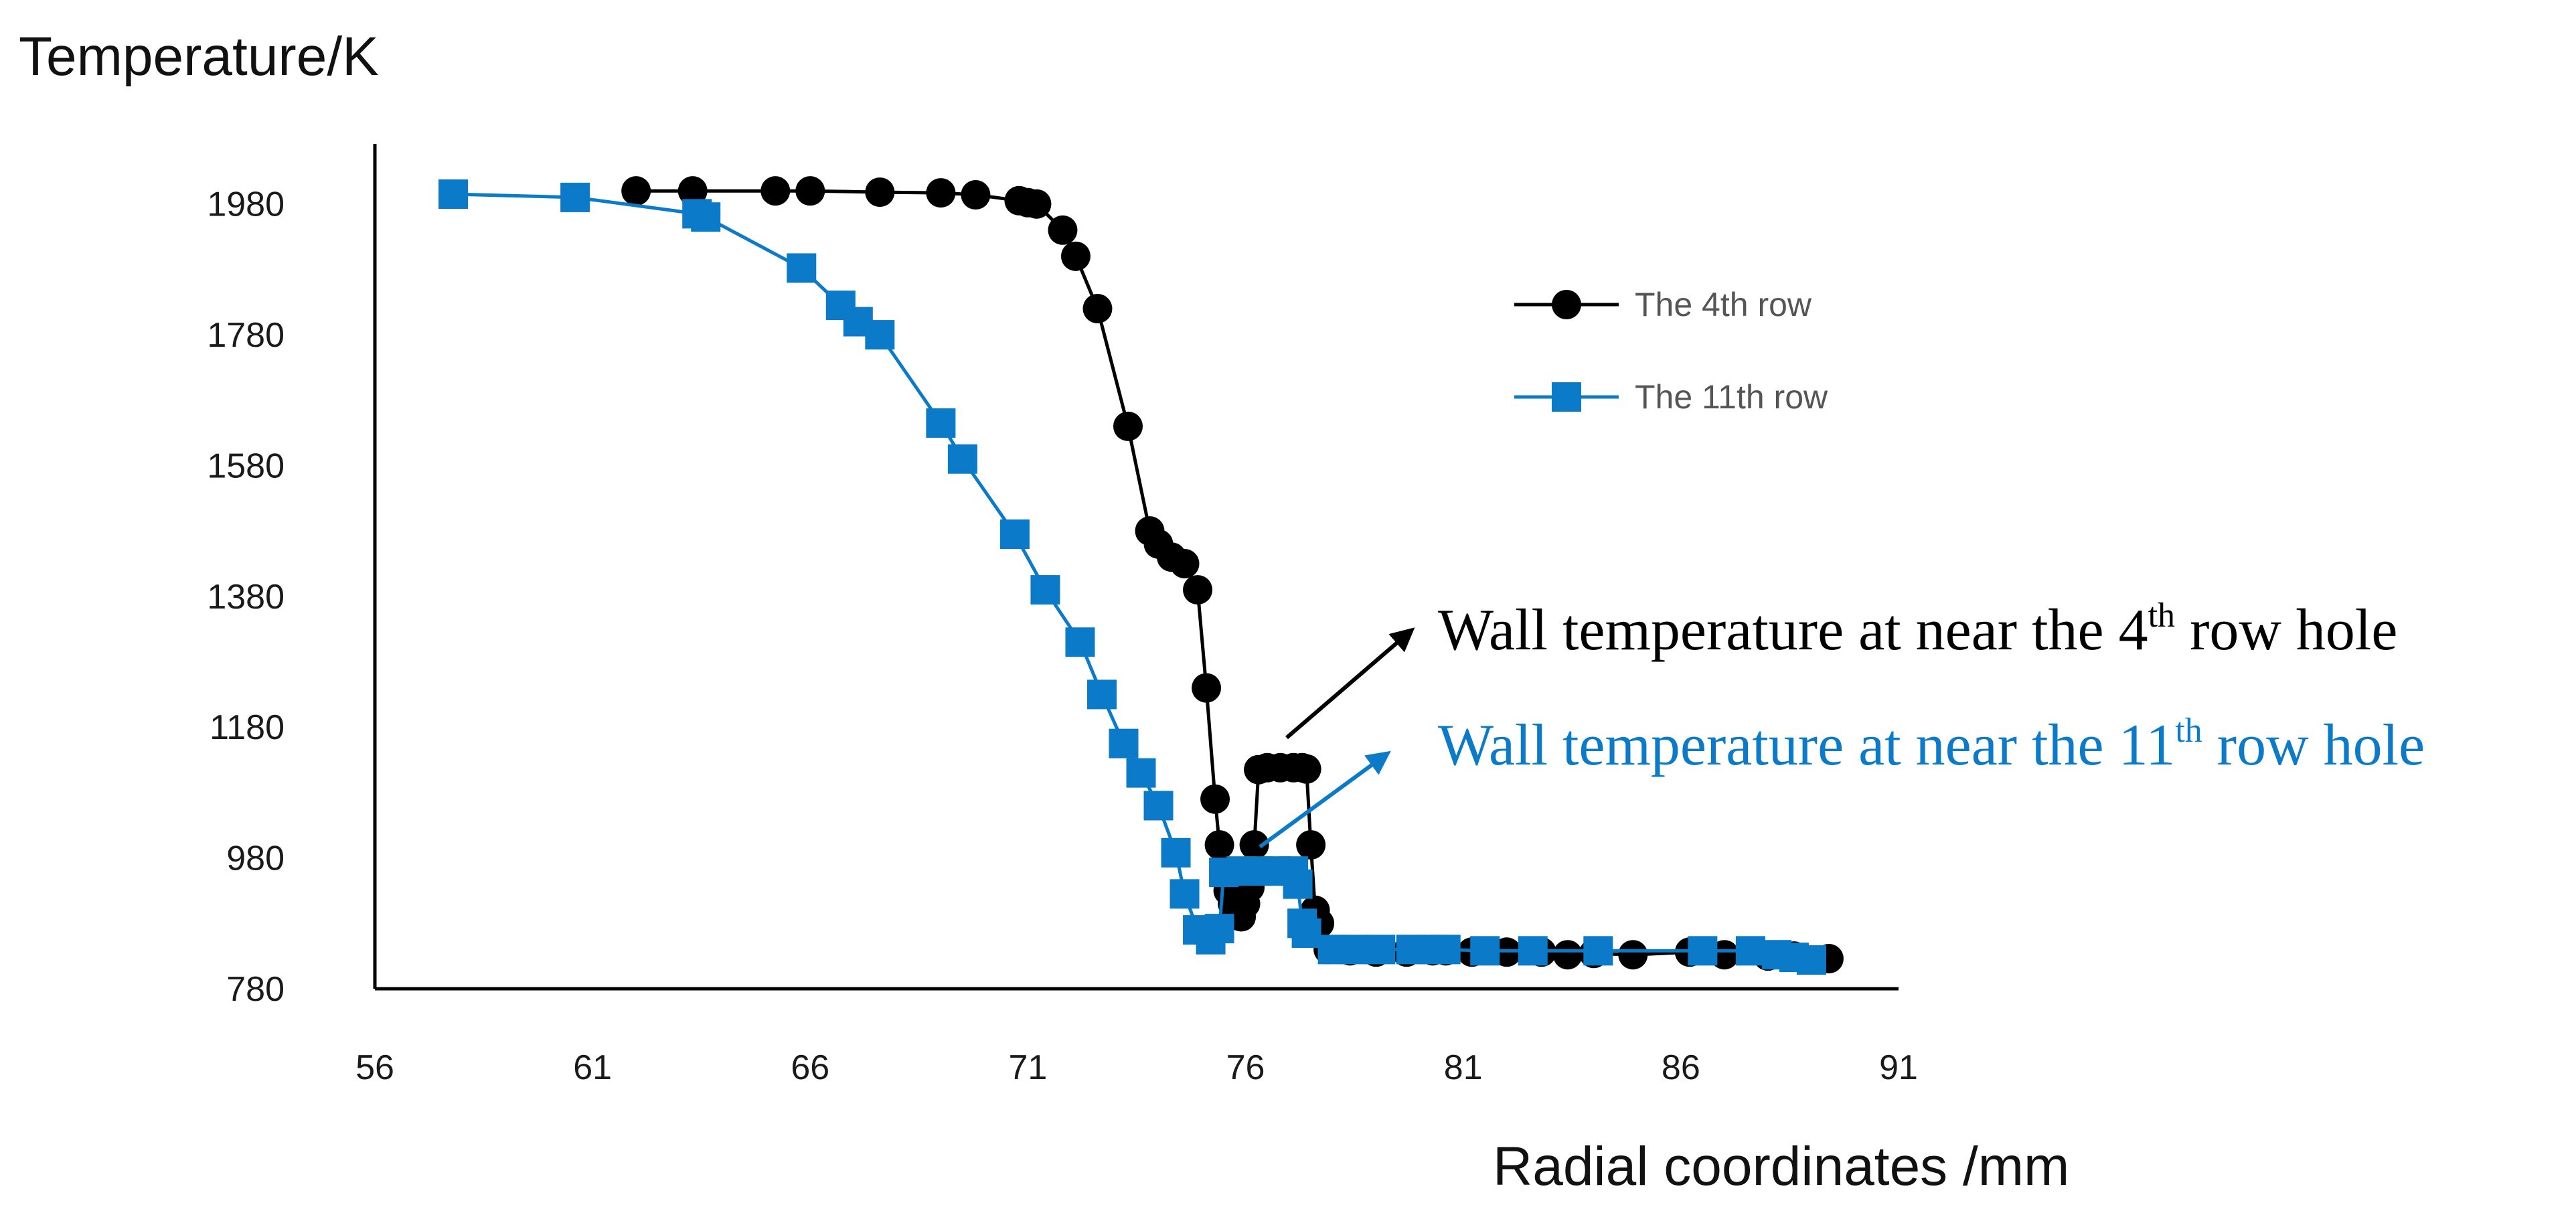 The height and width of the screenshot is (1211, 2576). I want to click on legend: The 4th row The 11th row, so click(1671, 351).